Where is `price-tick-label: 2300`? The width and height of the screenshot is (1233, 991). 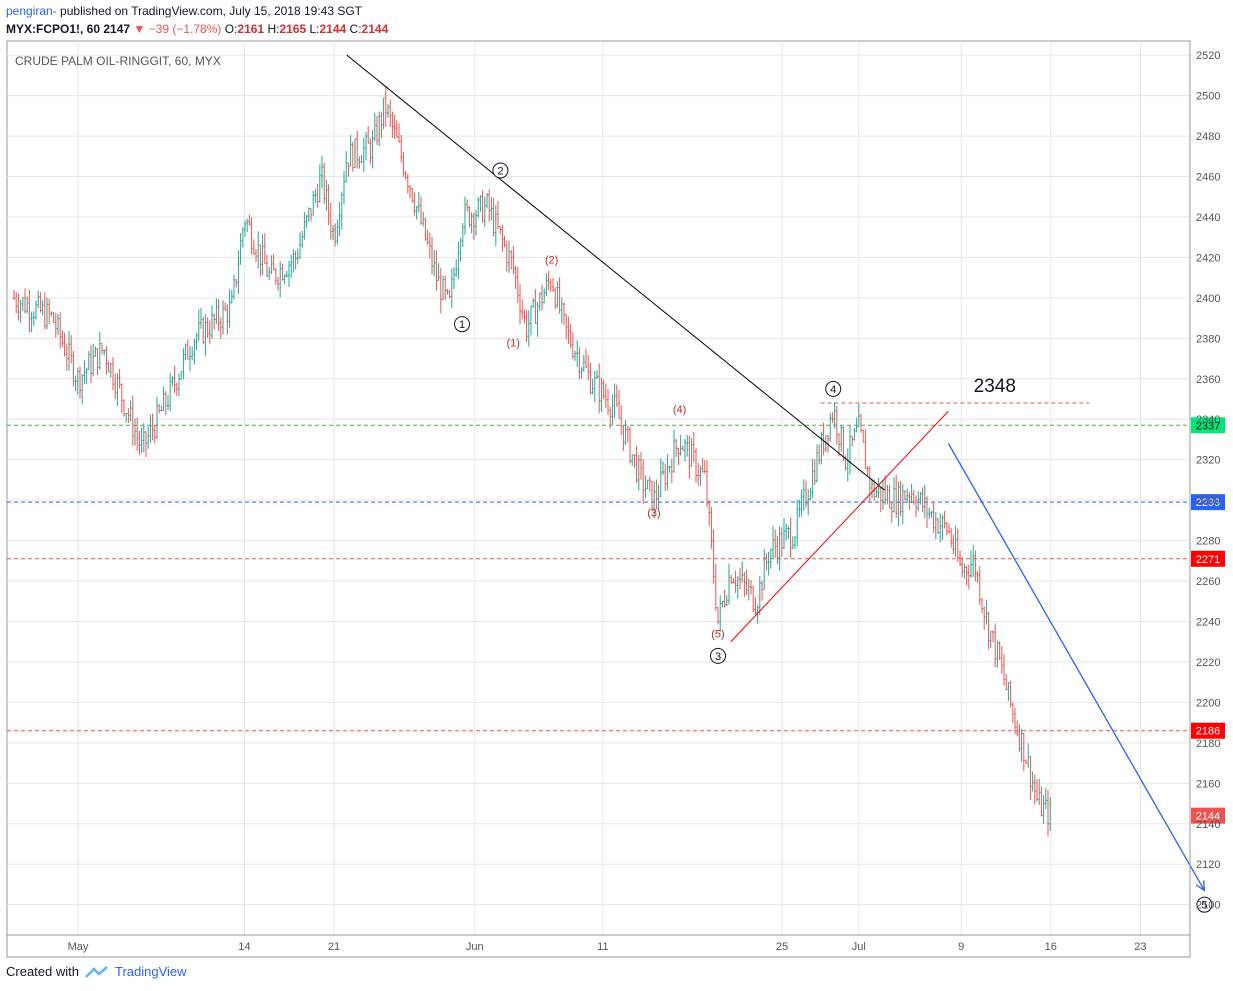 price-tick-label: 2300 is located at coordinates (1208, 501).